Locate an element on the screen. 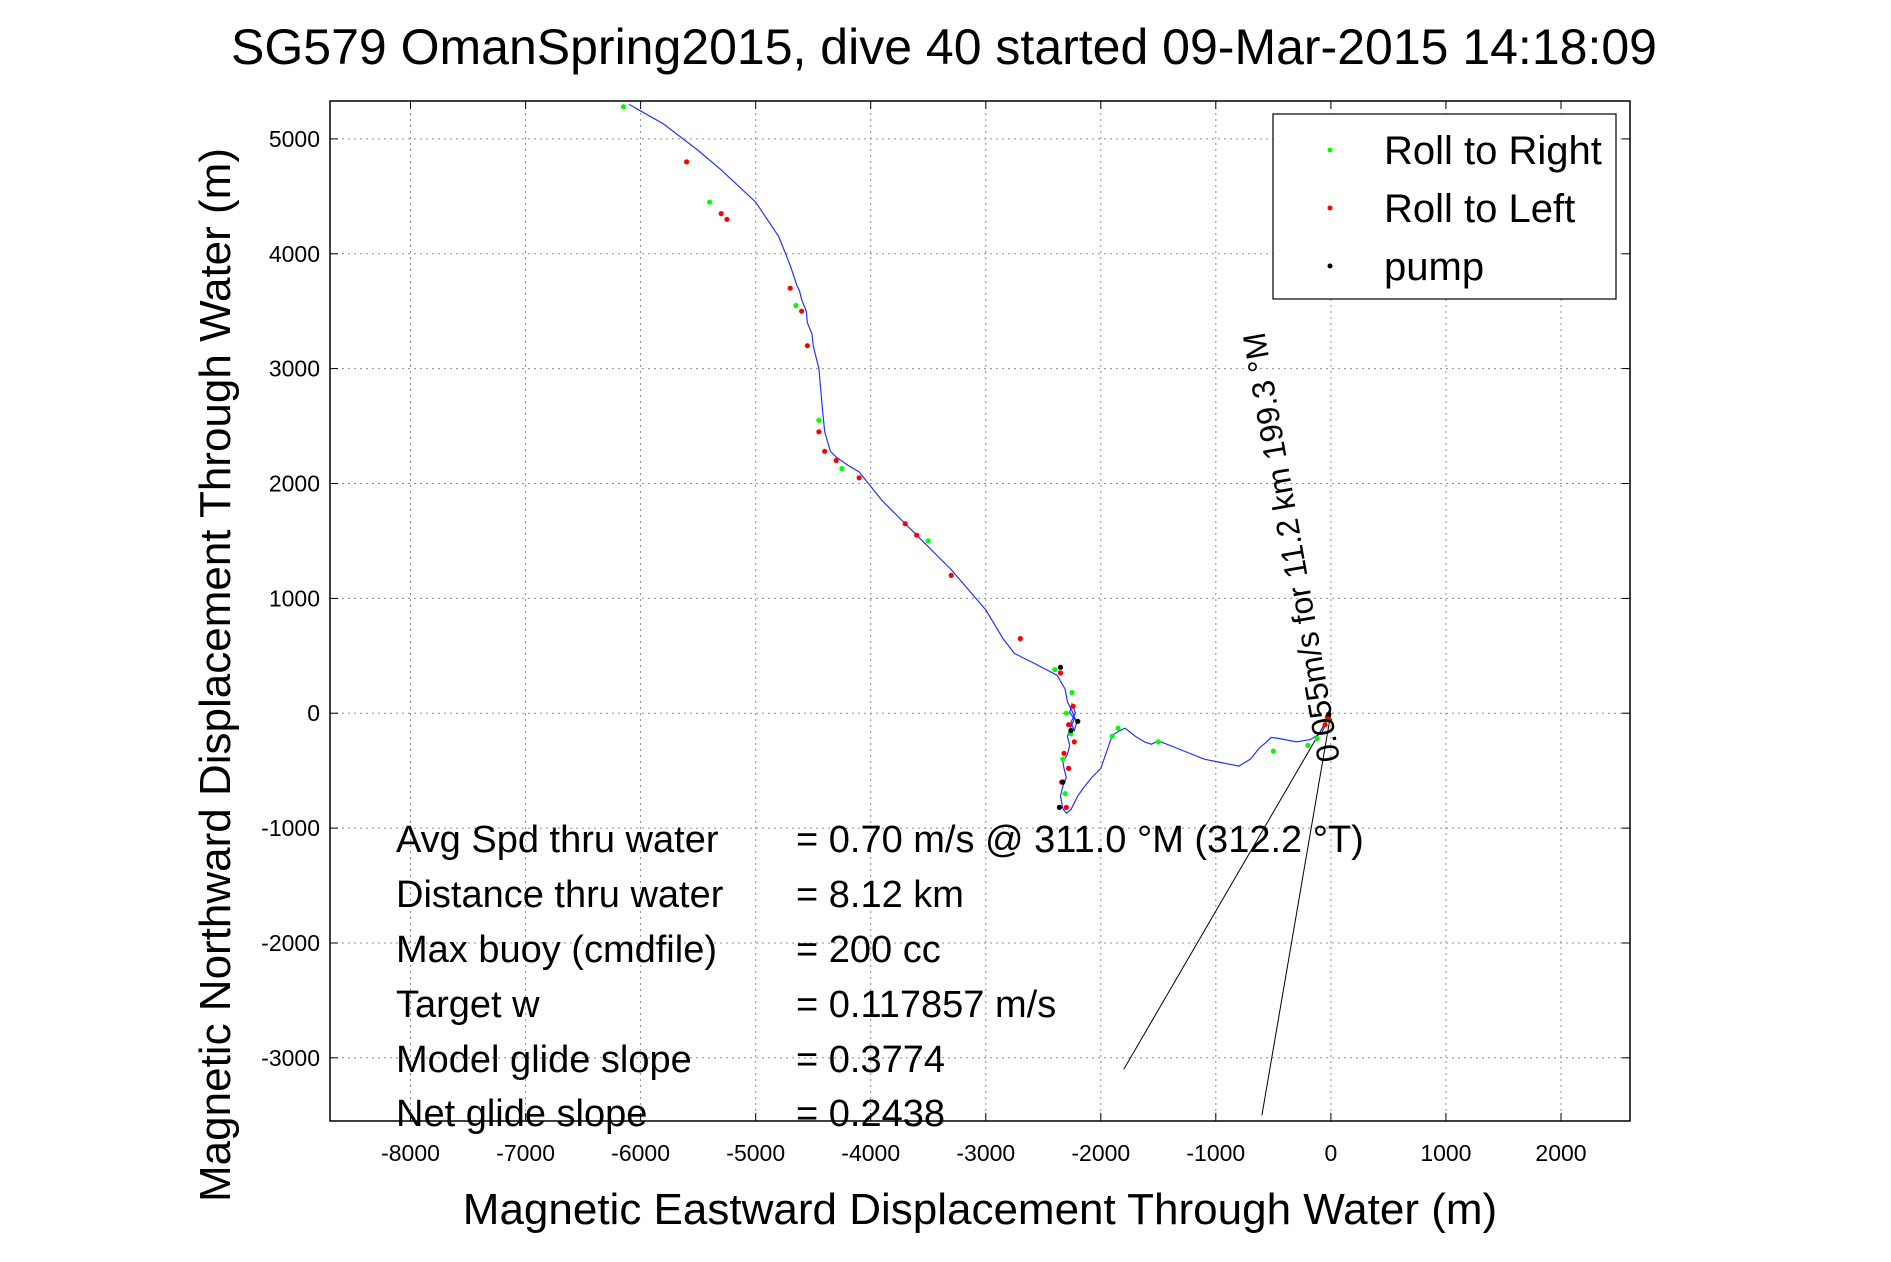 The width and height of the screenshot is (1891, 1262). y-tick-label: 3000 is located at coordinates (294, 369).